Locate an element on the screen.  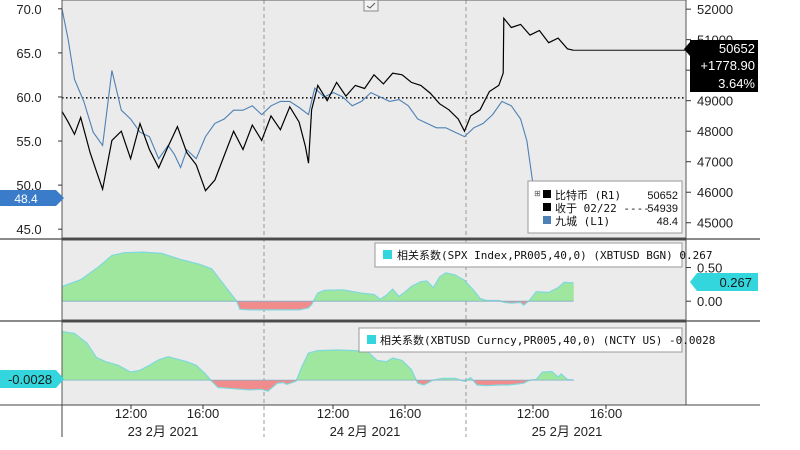
correlation-1-legend-swatch is located at coordinates (387, 254).